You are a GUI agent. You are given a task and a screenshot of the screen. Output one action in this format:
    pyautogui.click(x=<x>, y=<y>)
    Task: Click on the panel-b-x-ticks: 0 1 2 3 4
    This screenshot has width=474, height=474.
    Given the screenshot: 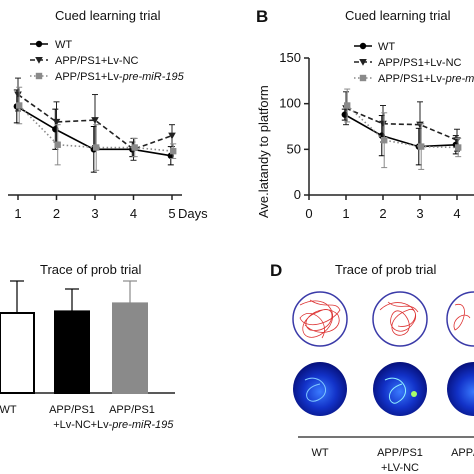 What is the action you would take?
    pyautogui.click(x=383, y=208)
    